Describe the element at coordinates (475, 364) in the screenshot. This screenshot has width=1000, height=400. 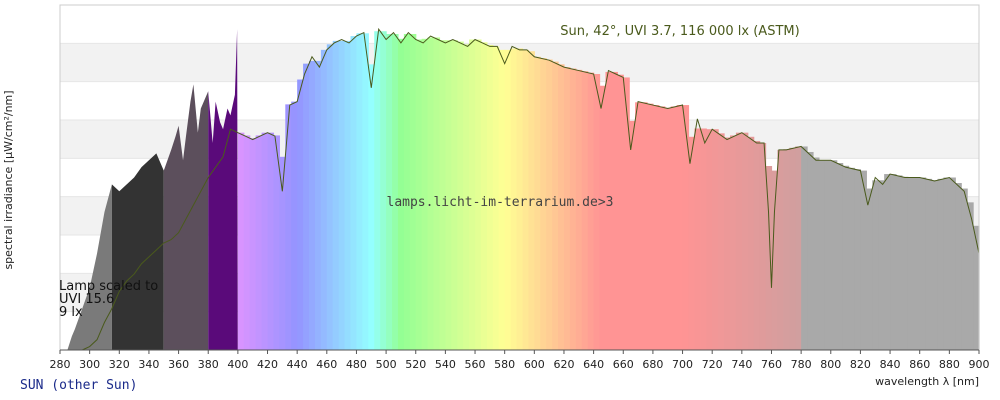
I see `x-tick-label: 560` at that location.